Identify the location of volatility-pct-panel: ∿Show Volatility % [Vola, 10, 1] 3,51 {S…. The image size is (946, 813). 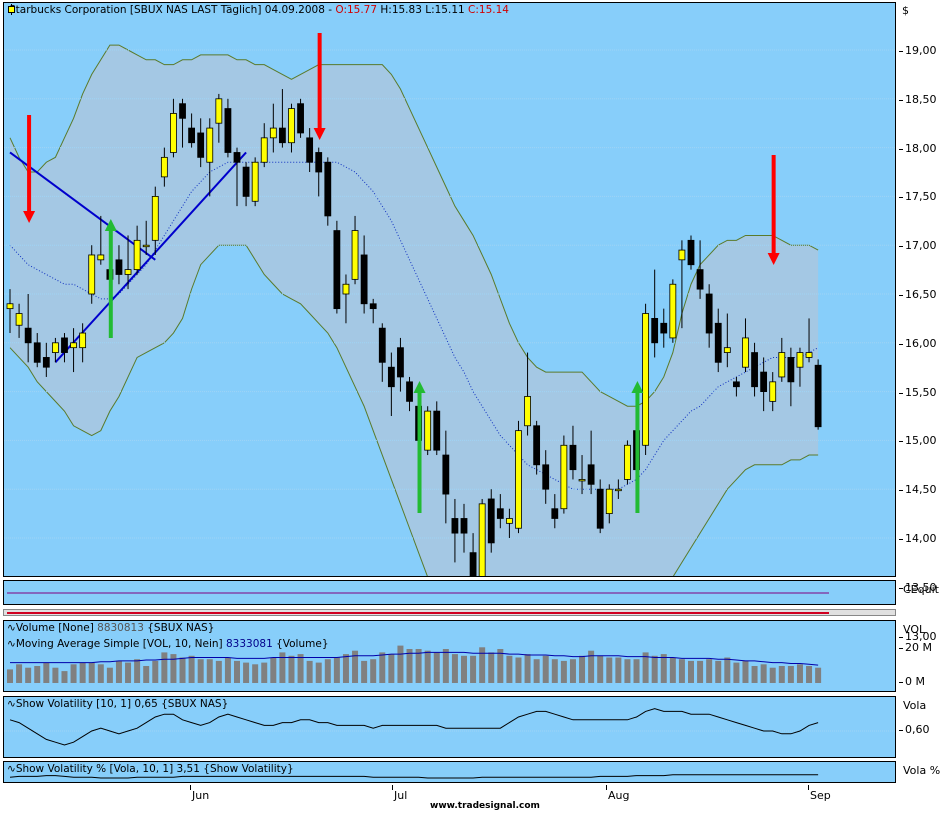
(449, 772).